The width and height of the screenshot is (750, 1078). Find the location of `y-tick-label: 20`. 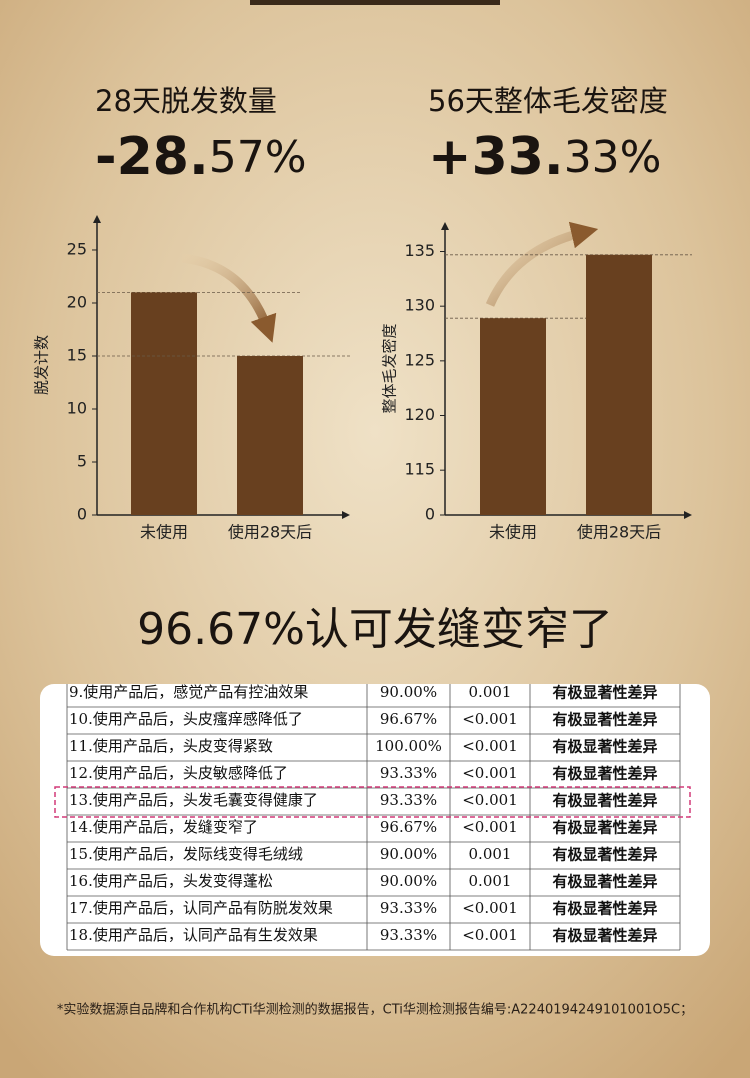

y-tick-label: 20 is located at coordinates (77, 301).